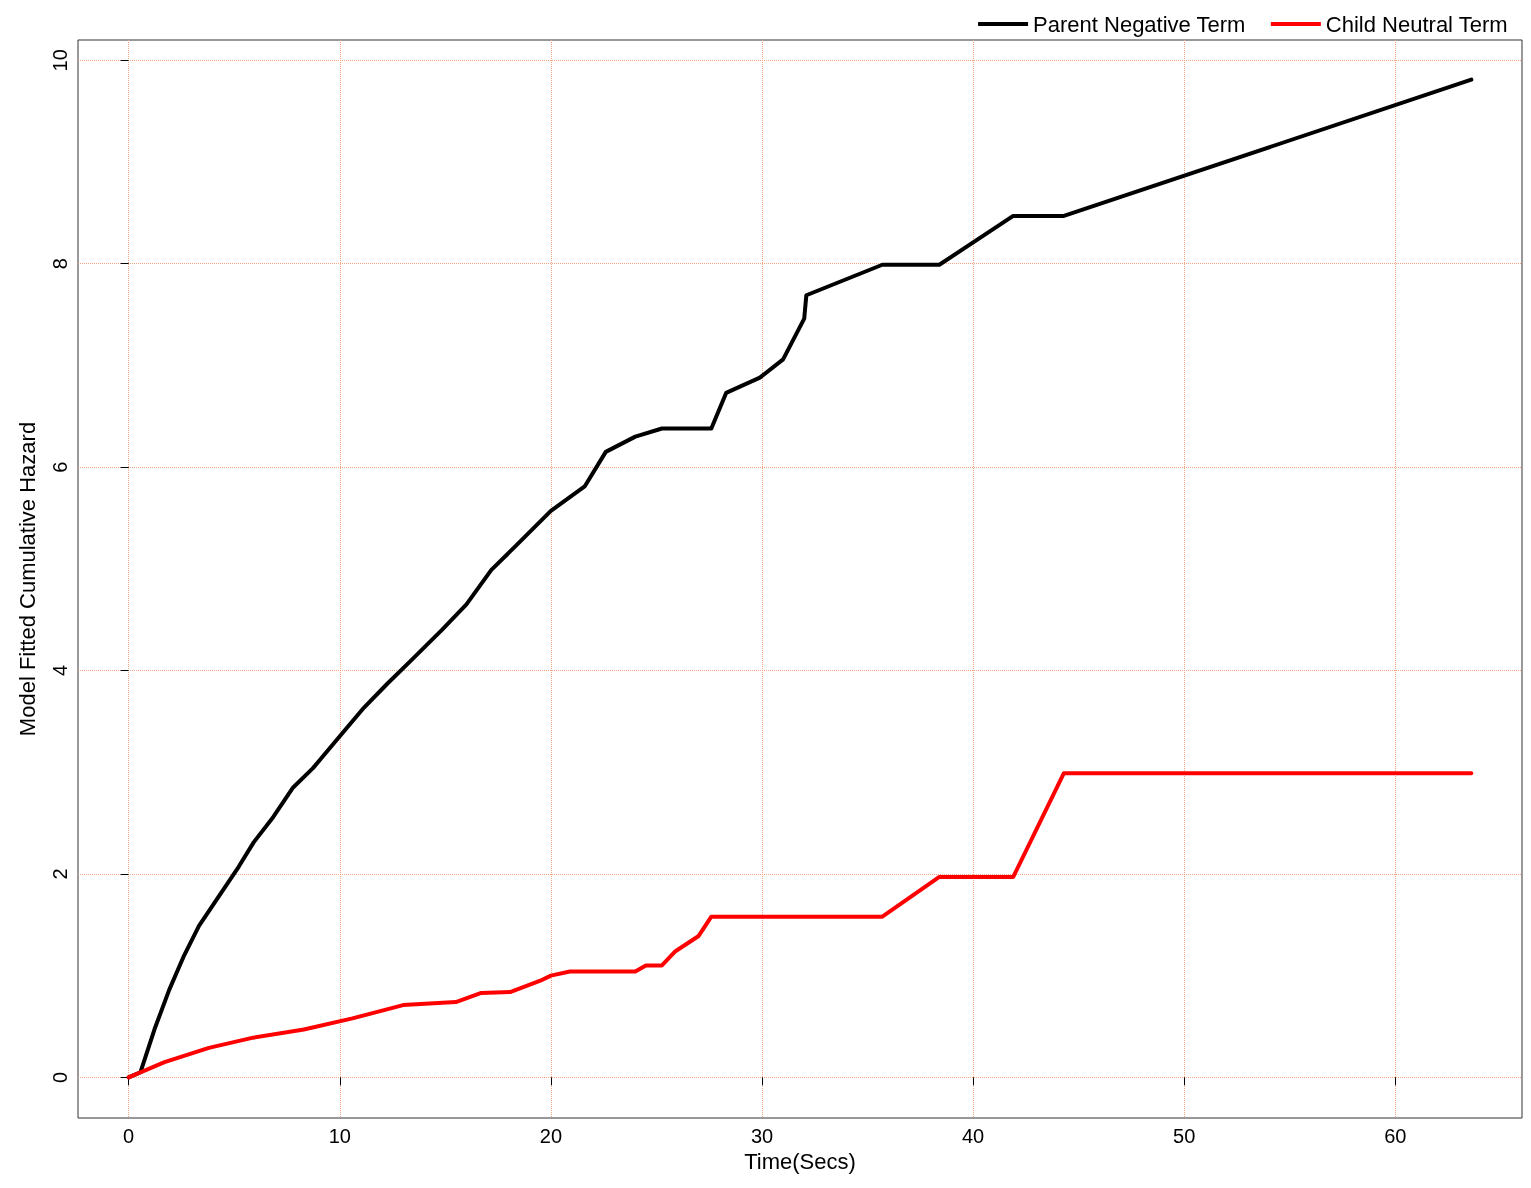 This screenshot has height=1188, width=1531. What do you see at coordinates (60, 264) in the screenshot?
I see `y-tick-label: 8` at bounding box center [60, 264].